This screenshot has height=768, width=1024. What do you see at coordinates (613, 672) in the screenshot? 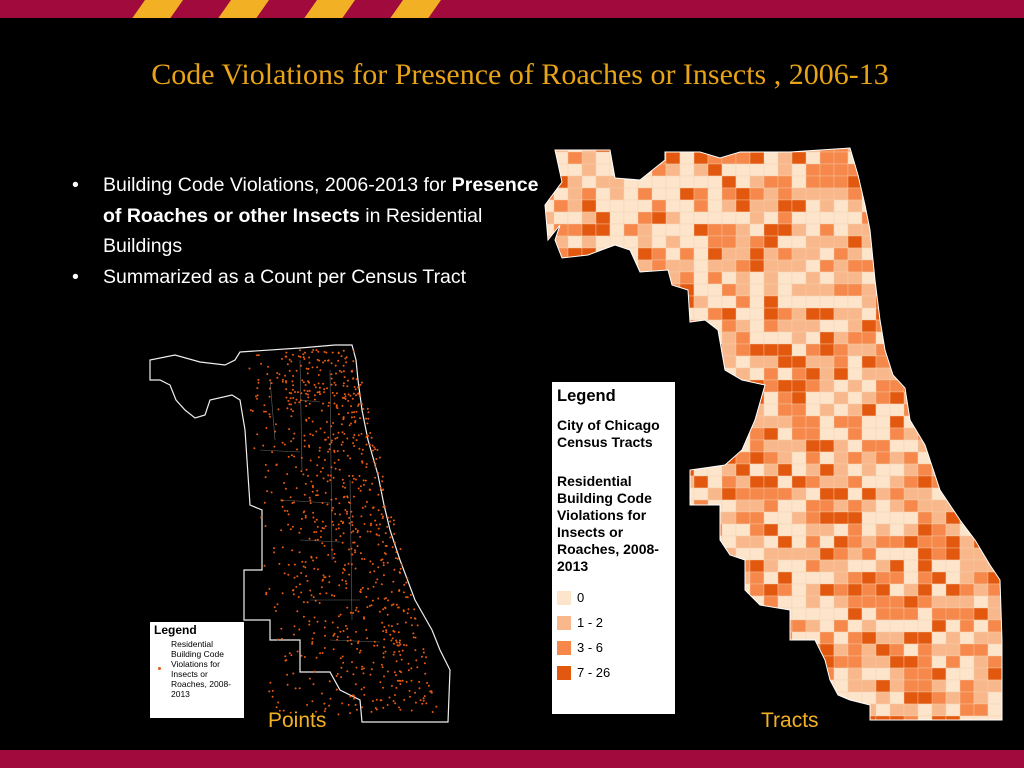
I see `legend-class: 7 - 26` at bounding box center [613, 672].